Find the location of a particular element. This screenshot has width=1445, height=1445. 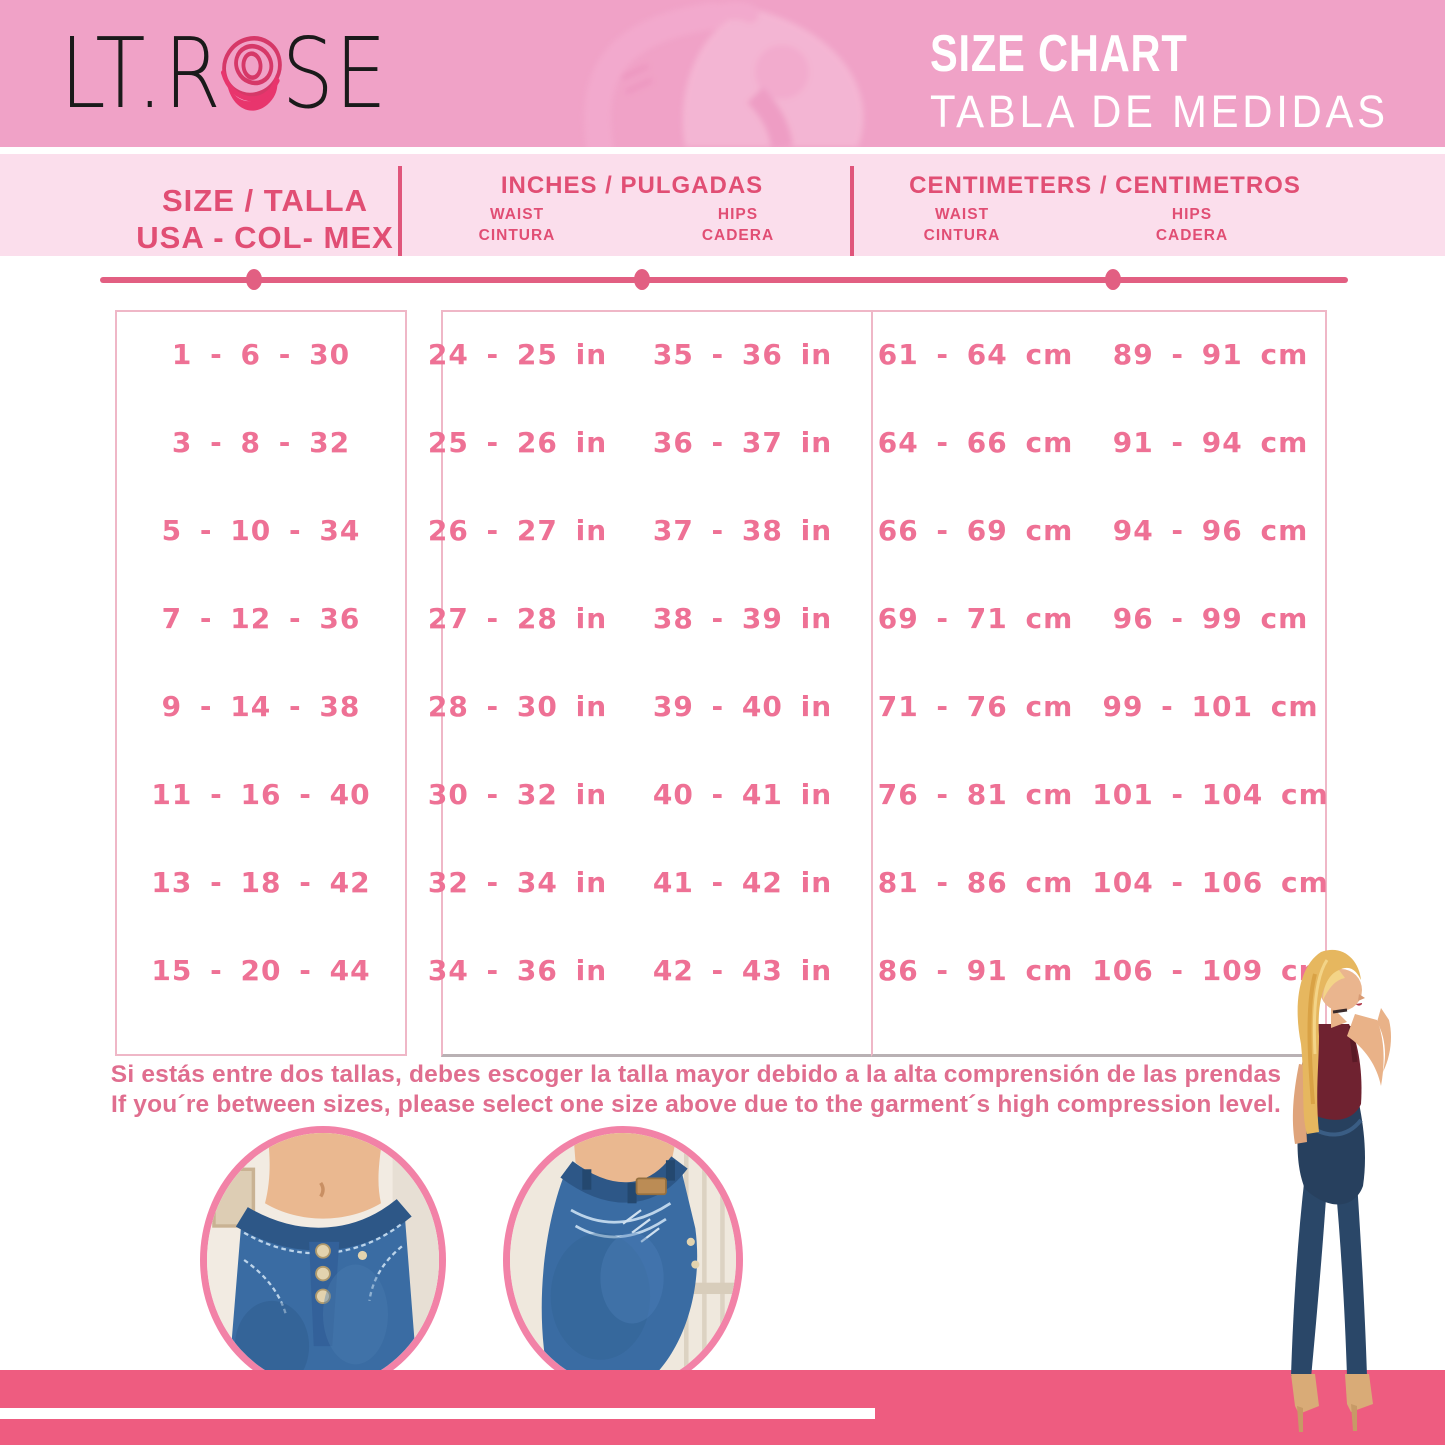

size-cell: 32 - 34 in is located at coordinates (517, 882).